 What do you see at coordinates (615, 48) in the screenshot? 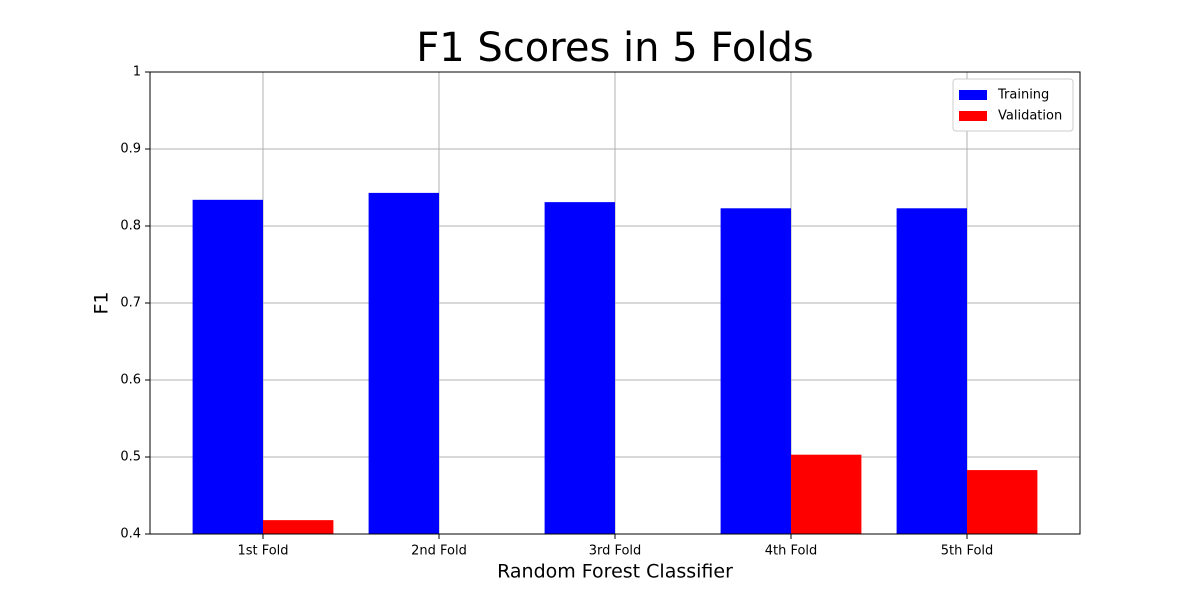
I see `chart-title: F1 Scores in 5 Folds` at bounding box center [615, 48].